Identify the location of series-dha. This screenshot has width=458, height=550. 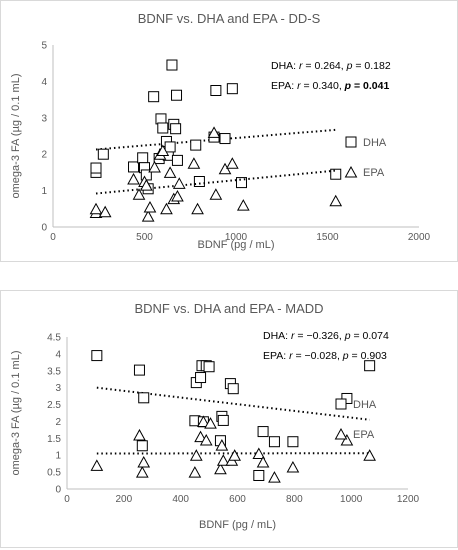
(233, 415).